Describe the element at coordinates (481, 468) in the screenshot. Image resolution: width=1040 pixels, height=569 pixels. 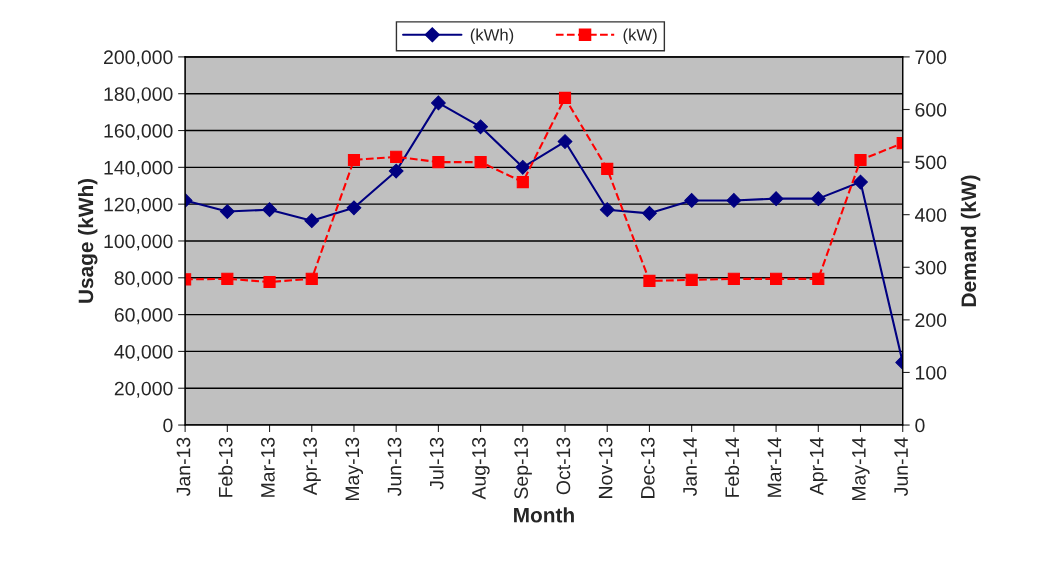
I see `x-tick-label: Aug-13` at that location.